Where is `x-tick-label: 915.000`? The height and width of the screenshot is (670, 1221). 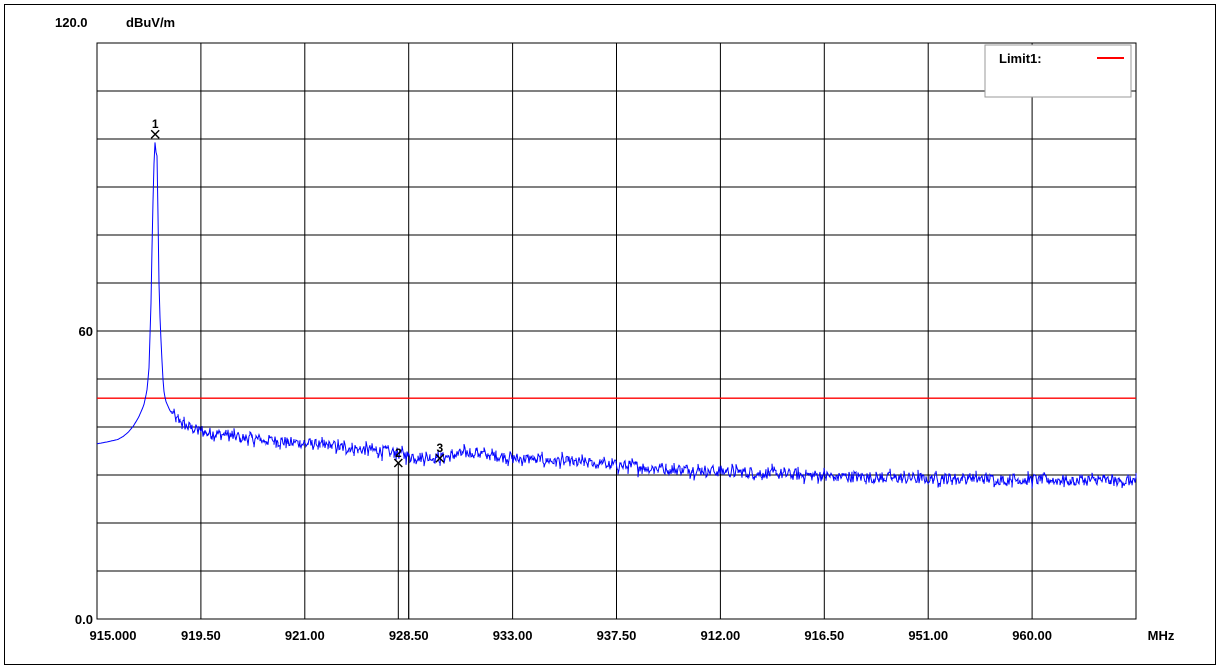
x-tick-label: 915.000 is located at coordinates (113, 635).